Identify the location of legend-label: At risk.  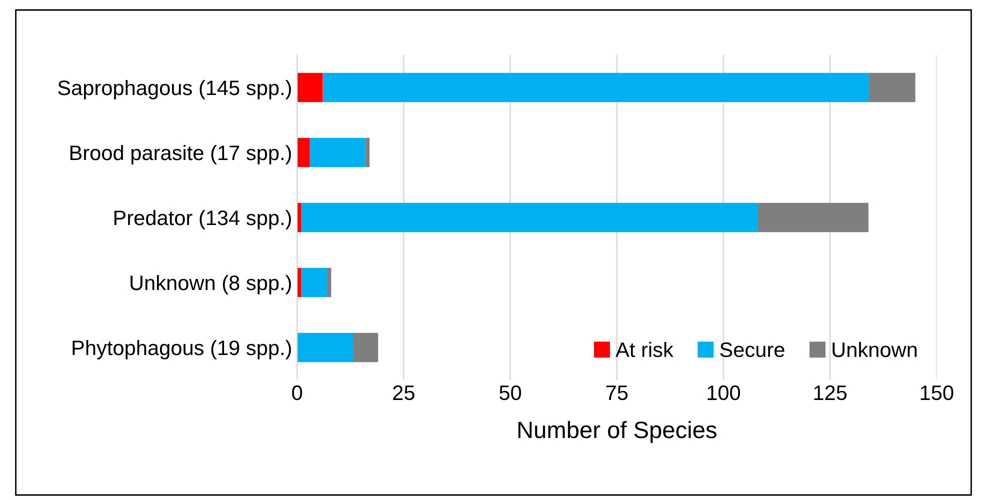
(645, 350).